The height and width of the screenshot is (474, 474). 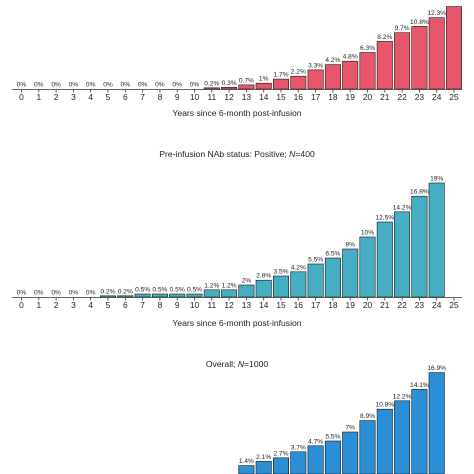 I want to click on data-label: 8%, so click(x=350, y=245).